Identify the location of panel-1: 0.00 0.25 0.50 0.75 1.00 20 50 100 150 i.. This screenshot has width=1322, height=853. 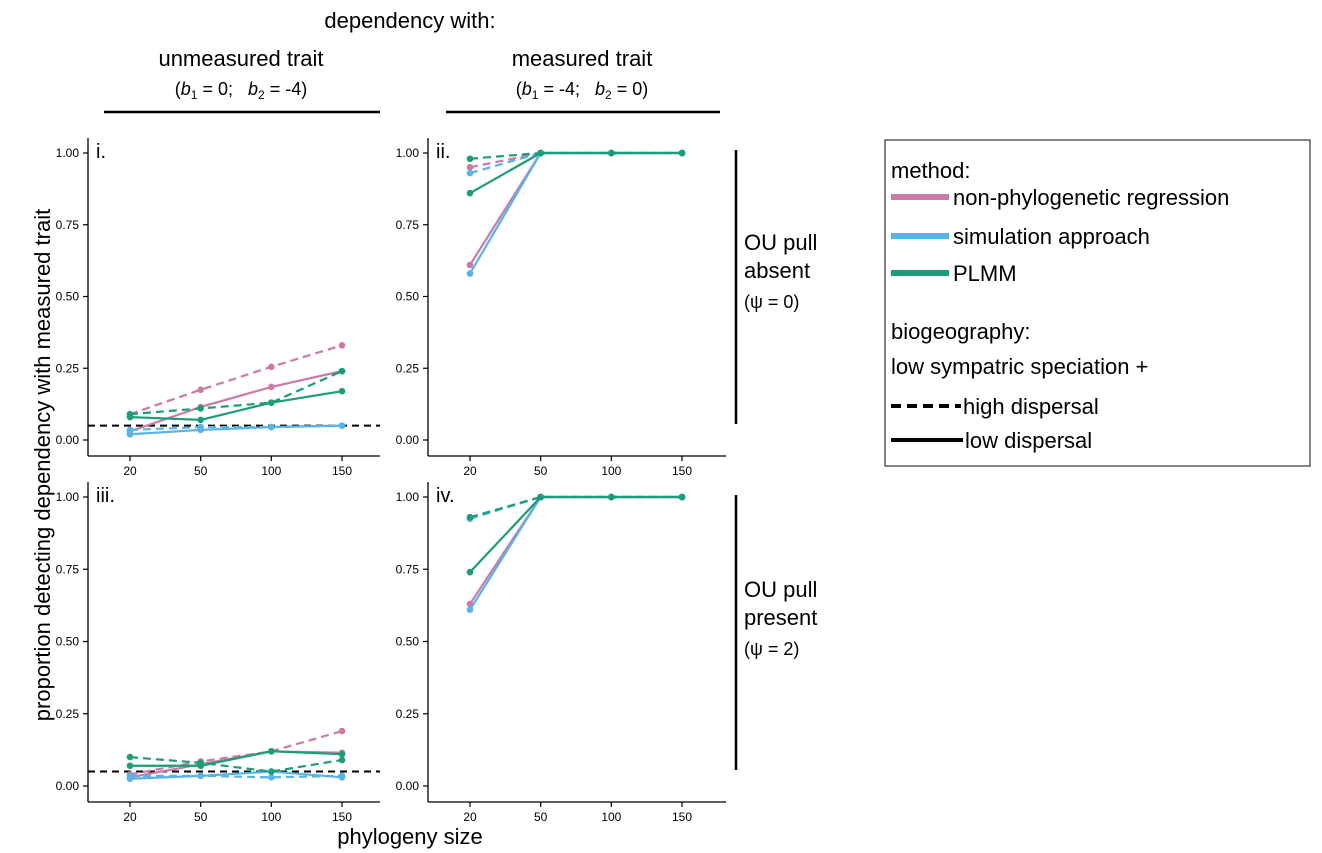
(218, 308).